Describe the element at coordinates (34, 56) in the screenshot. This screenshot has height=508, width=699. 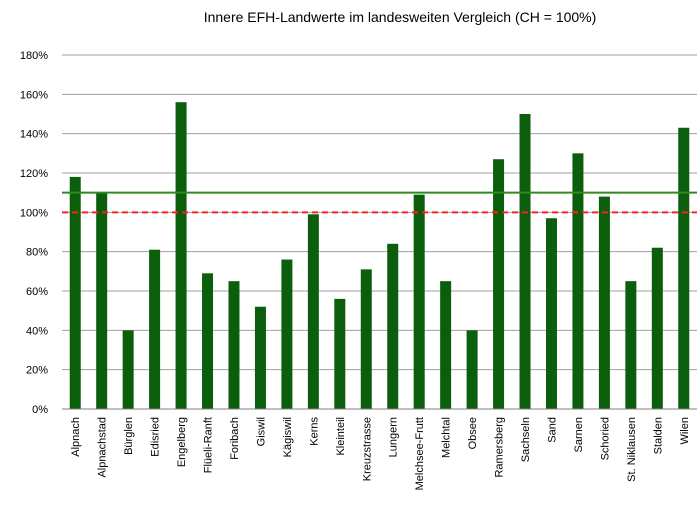
I see `y-tick-label: 180%` at that location.